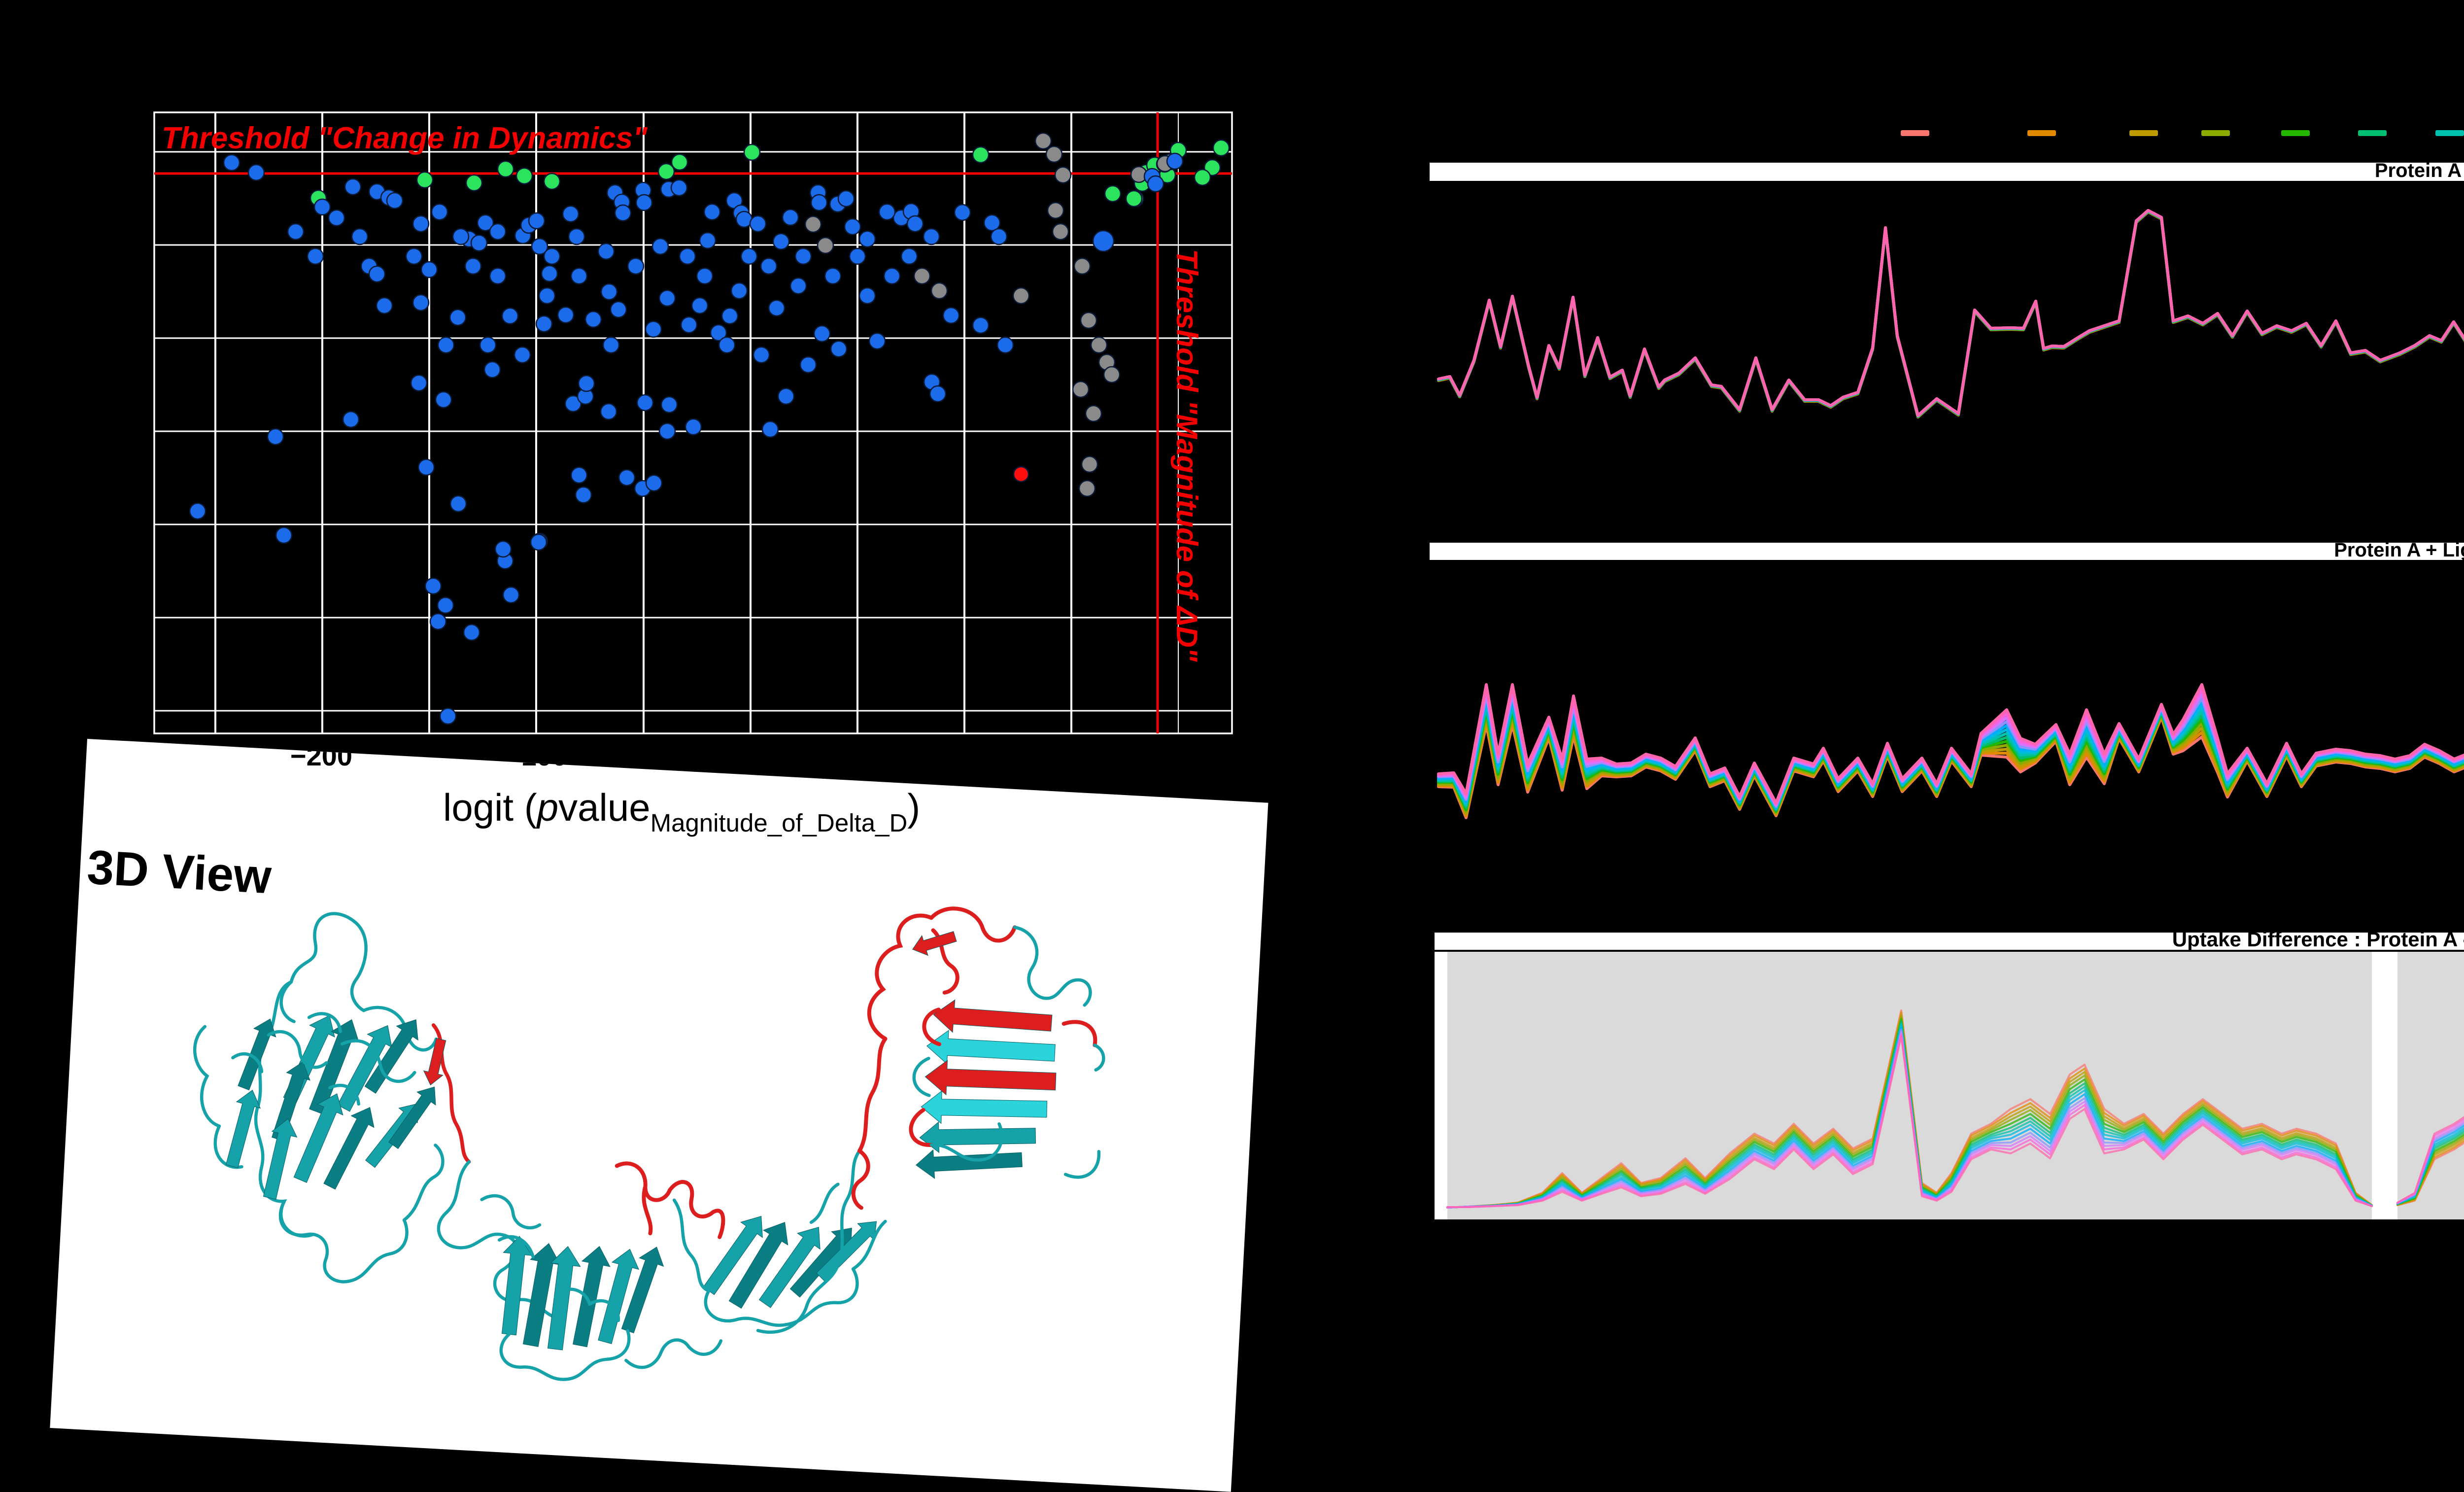 The height and width of the screenshot is (1492, 2464). What do you see at coordinates (2399, 550) in the screenshot?
I see `svg-text: Protein A + Ligand` at bounding box center [2399, 550].